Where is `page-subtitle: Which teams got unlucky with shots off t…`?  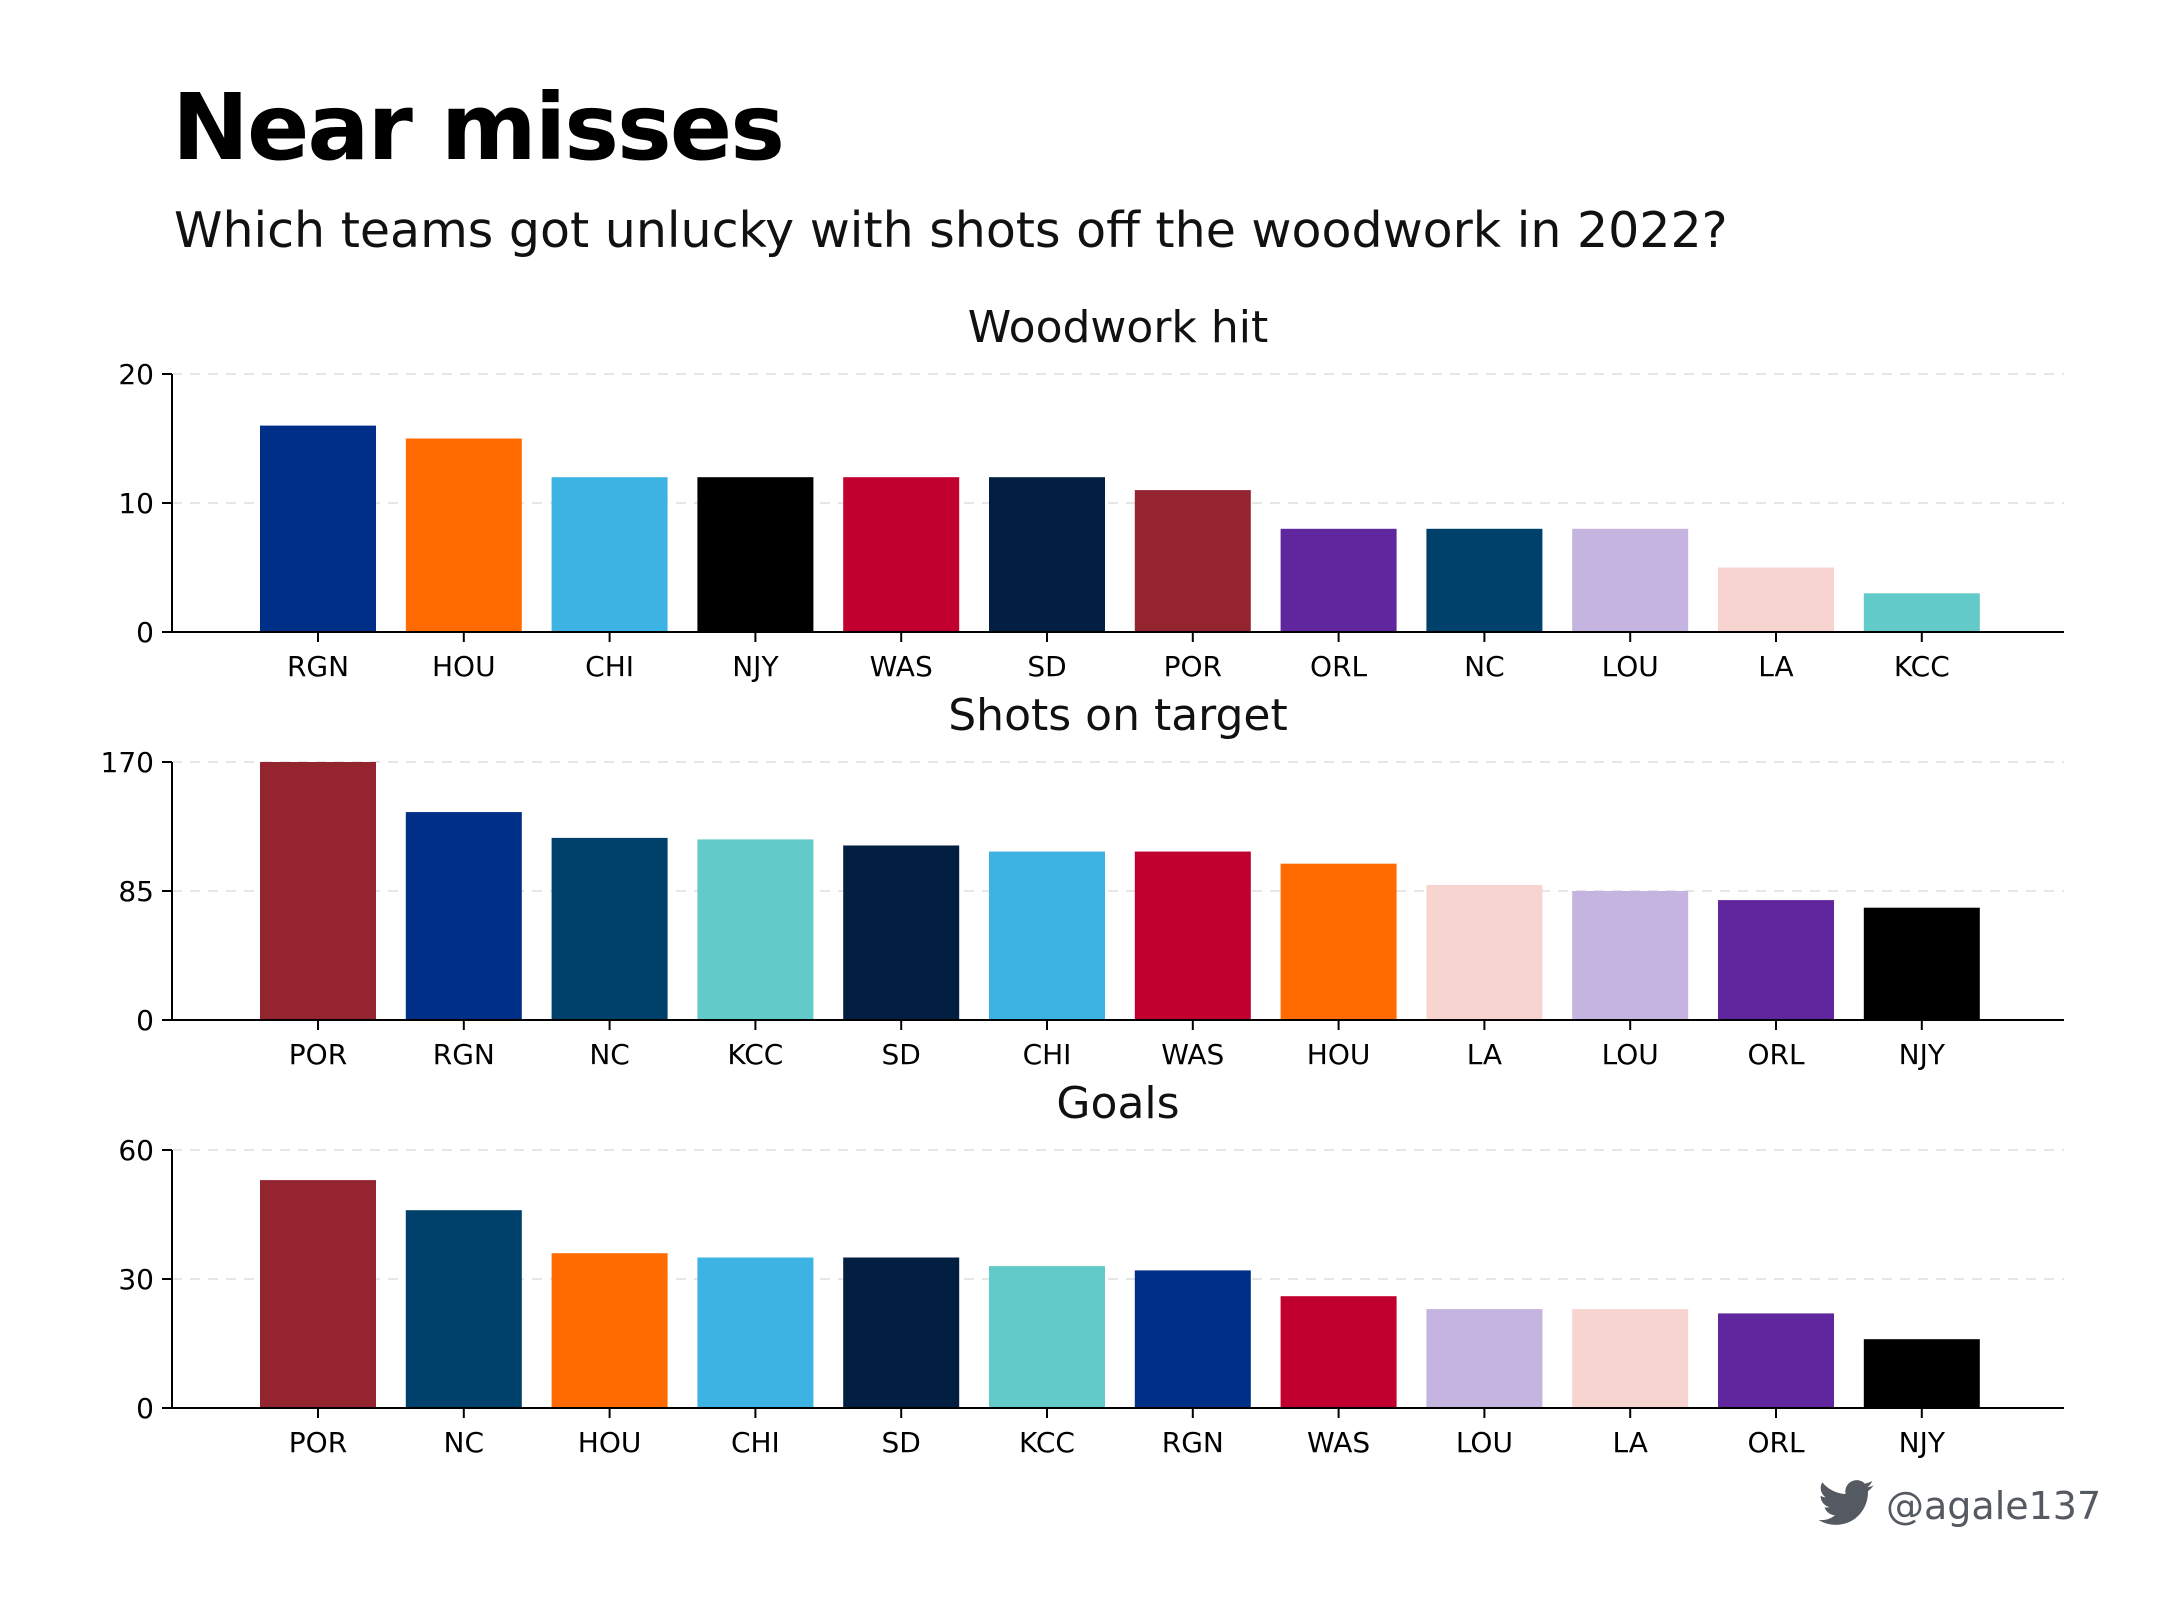 page-subtitle: Which teams got unlucky with shots off t… is located at coordinates (951, 230).